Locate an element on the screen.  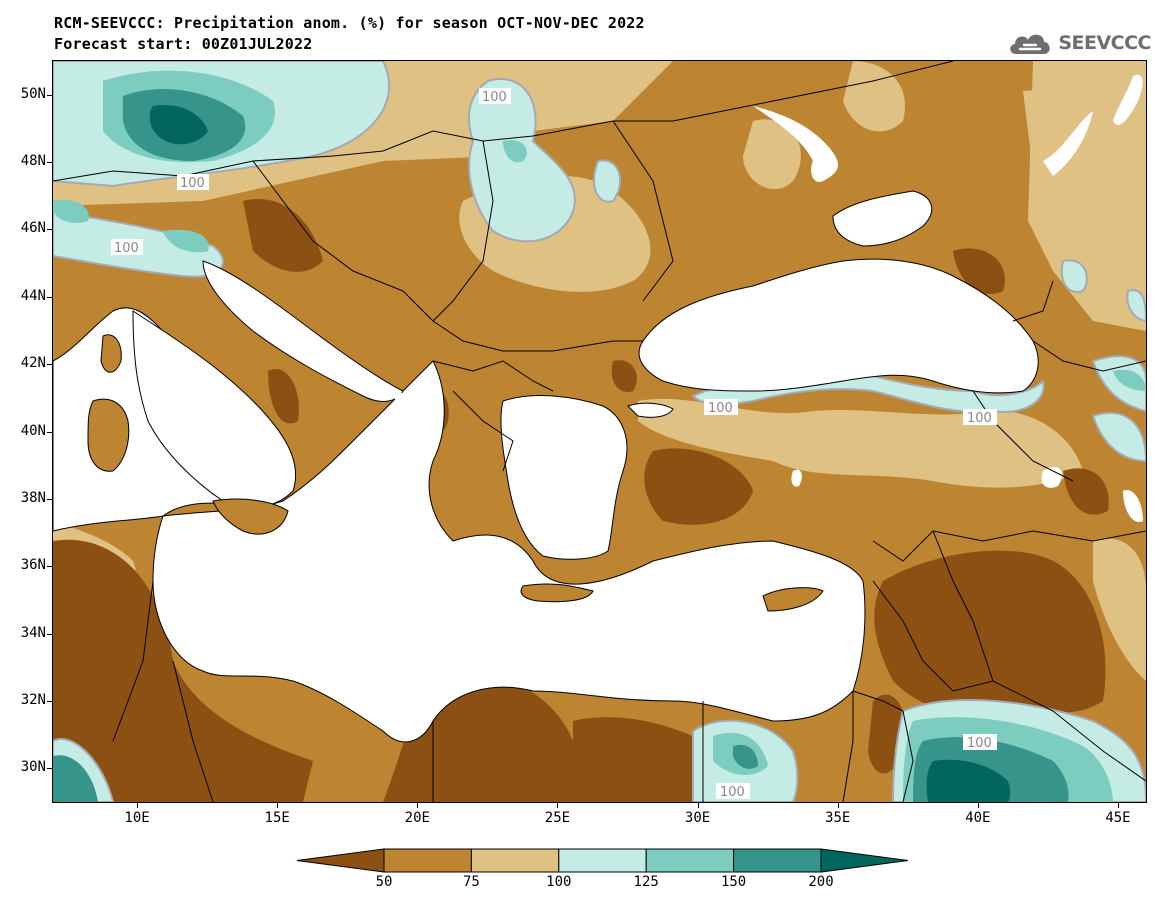
corsica-island is located at coordinates (111, 353).